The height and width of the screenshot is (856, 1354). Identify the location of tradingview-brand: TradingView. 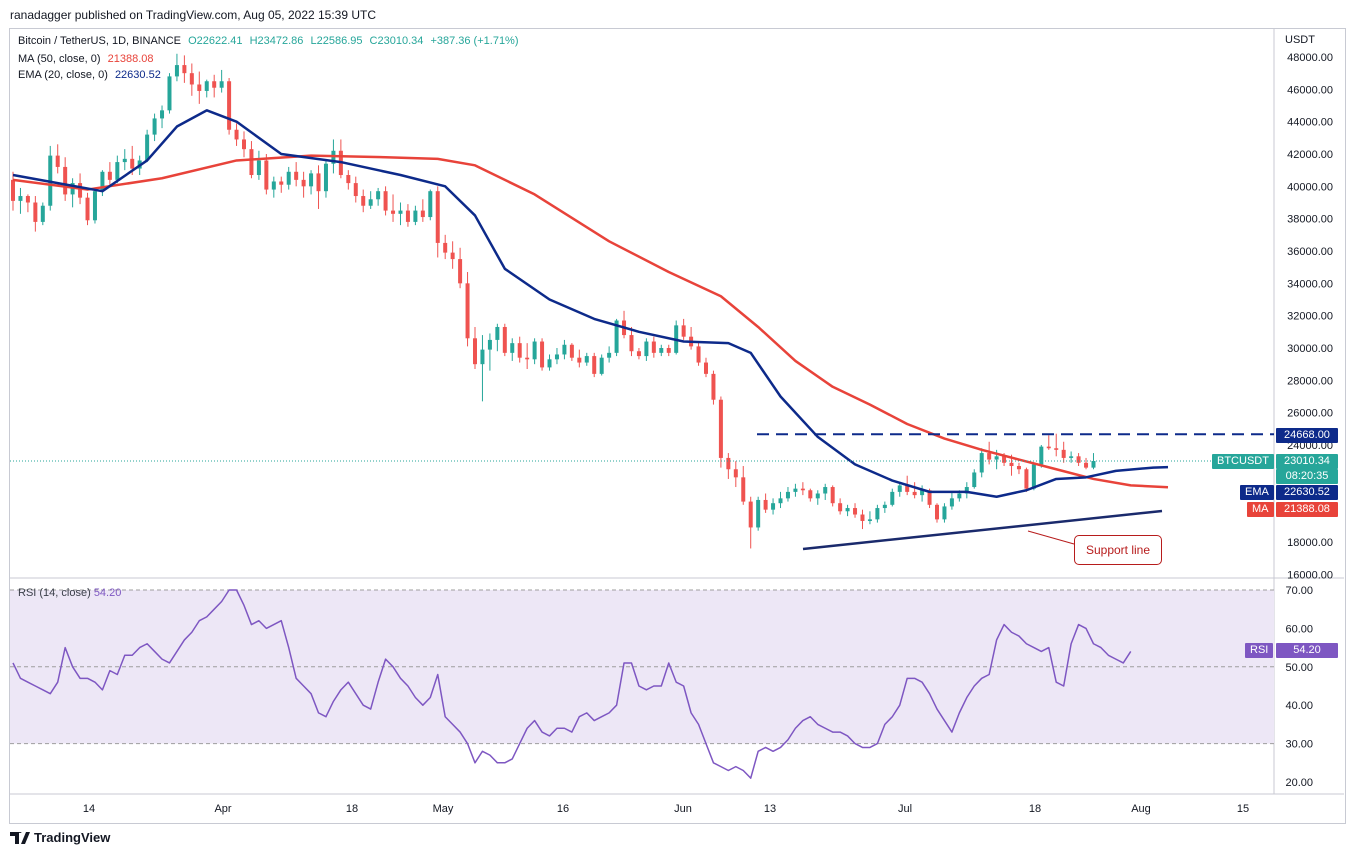
(72, 837).